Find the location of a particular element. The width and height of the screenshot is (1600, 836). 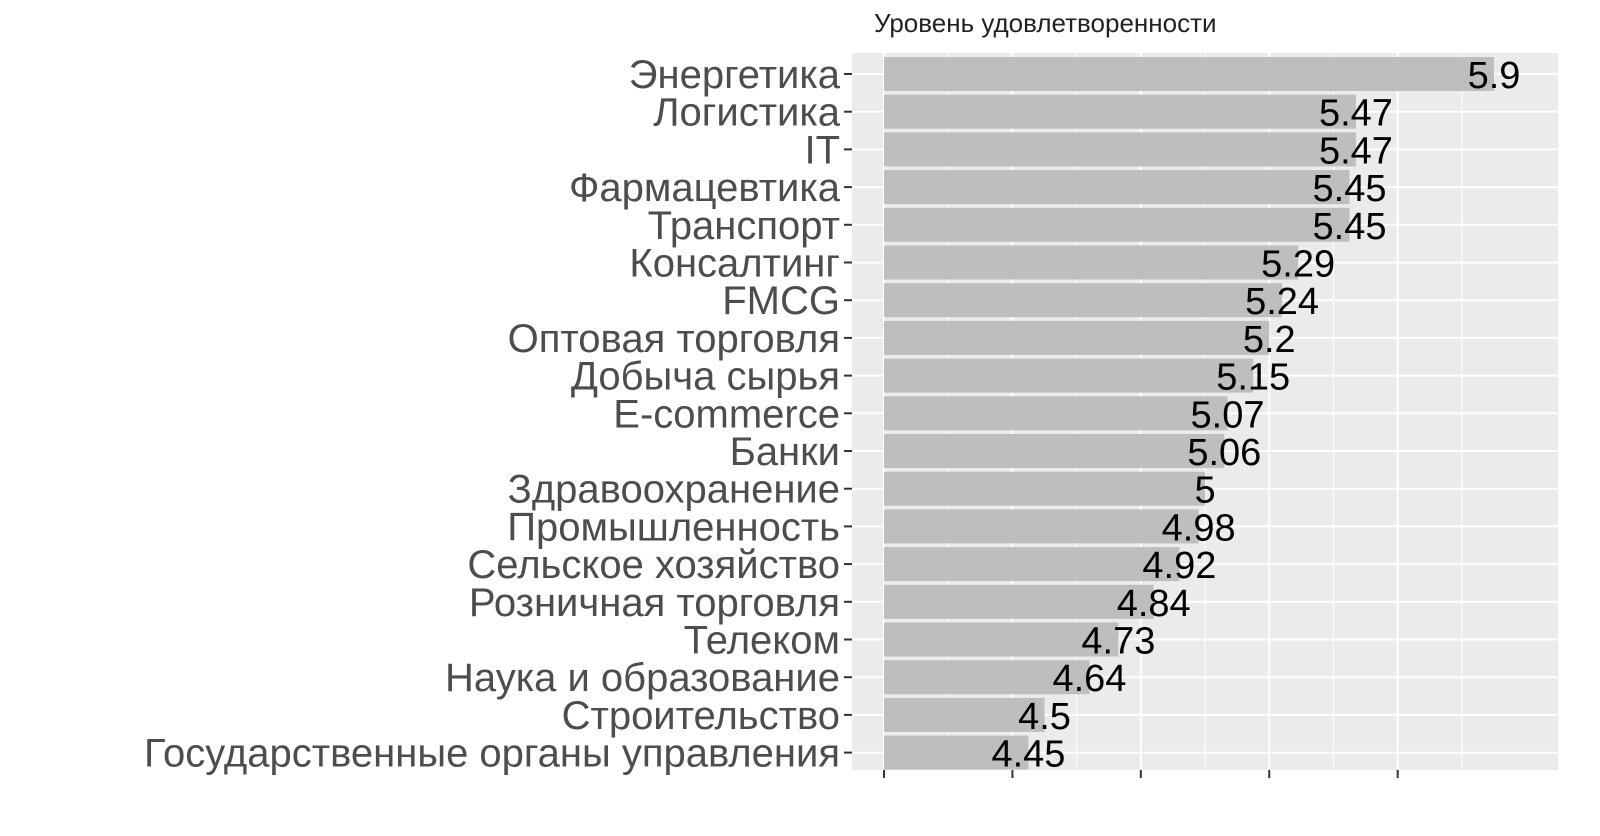

data-label: 4.92 is located at coordinates (1179, 566).